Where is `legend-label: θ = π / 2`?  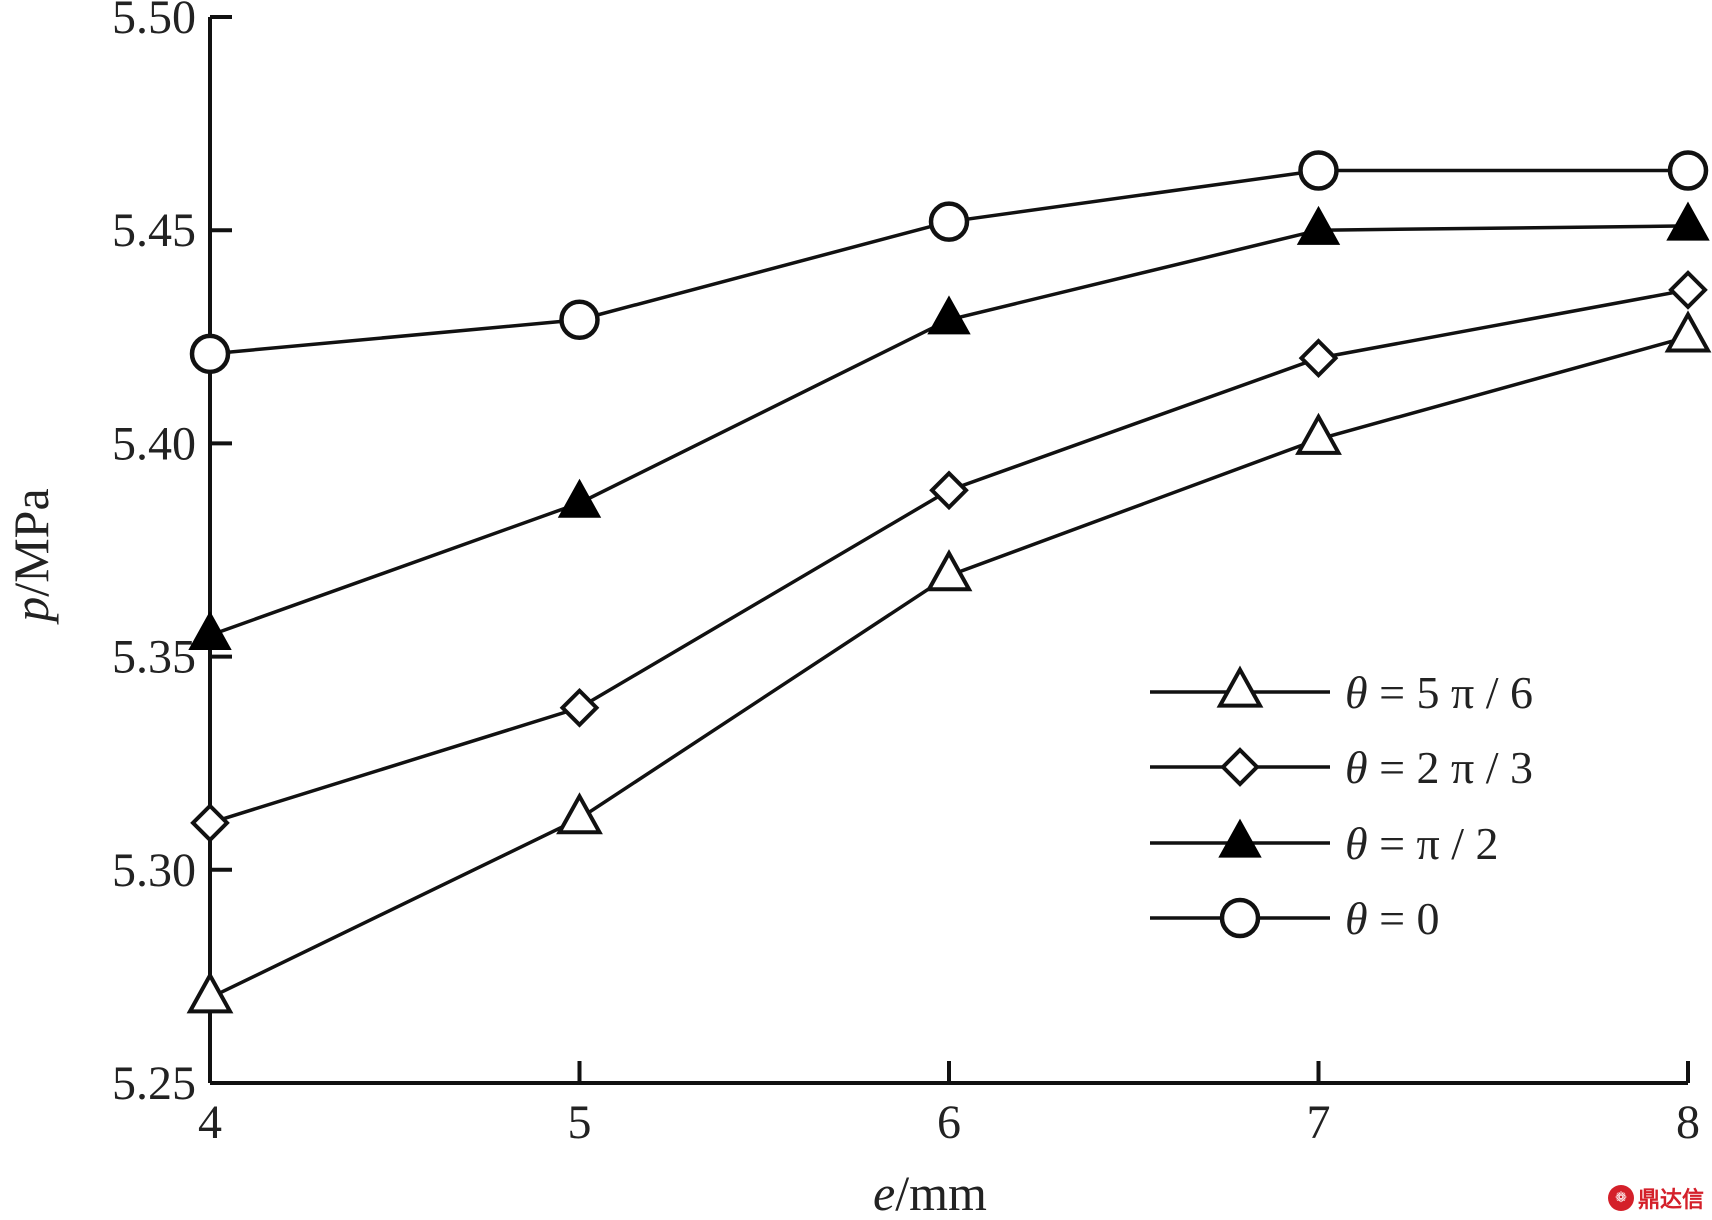 legend-label: θ = π / 2 is located at coordinates (1422, 843).